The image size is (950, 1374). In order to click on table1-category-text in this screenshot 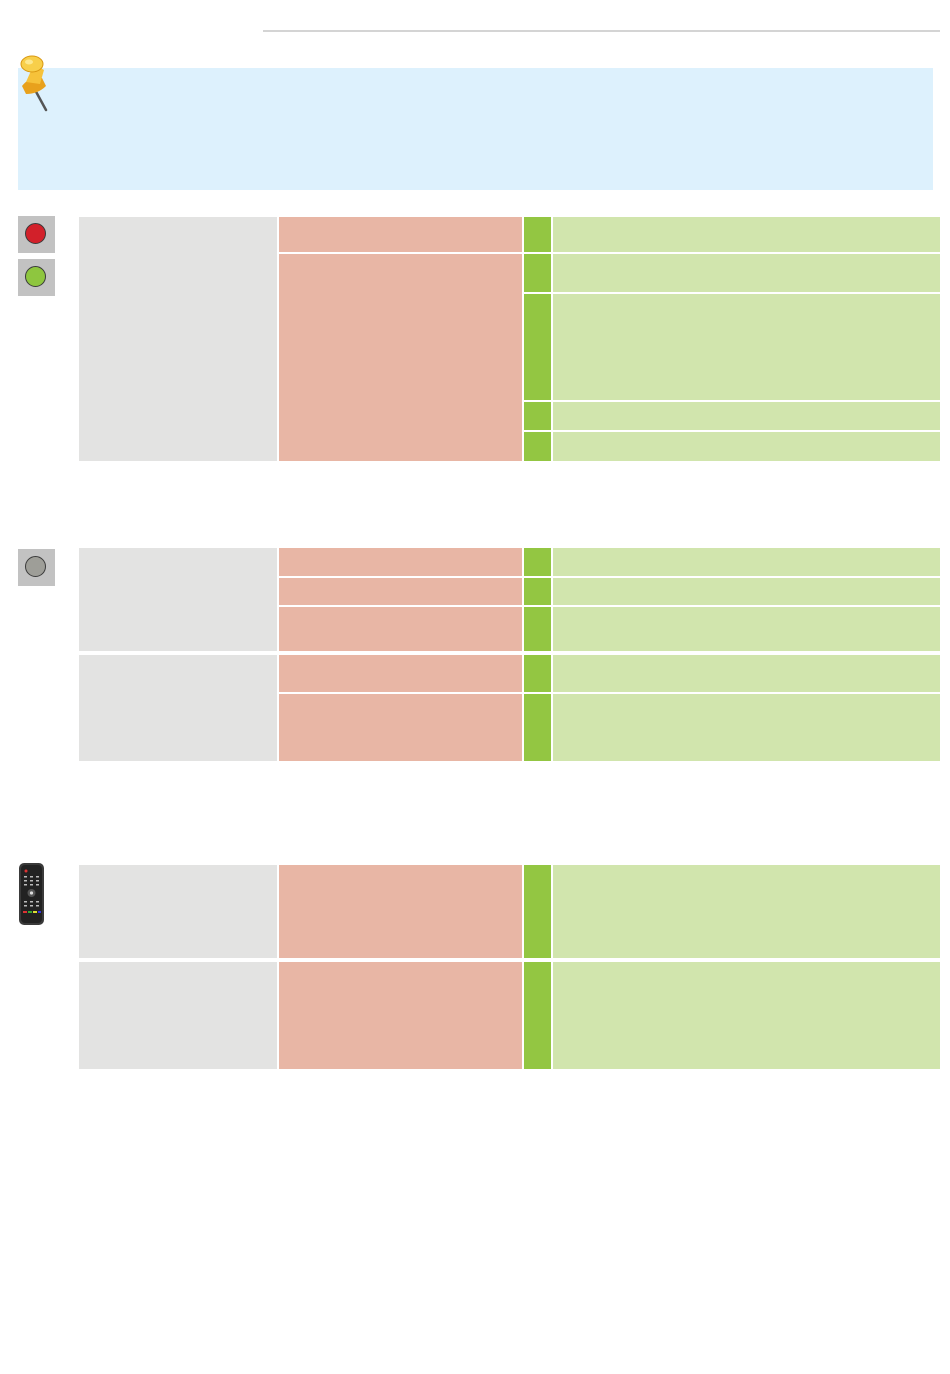, I will do `click(178, 221)`.